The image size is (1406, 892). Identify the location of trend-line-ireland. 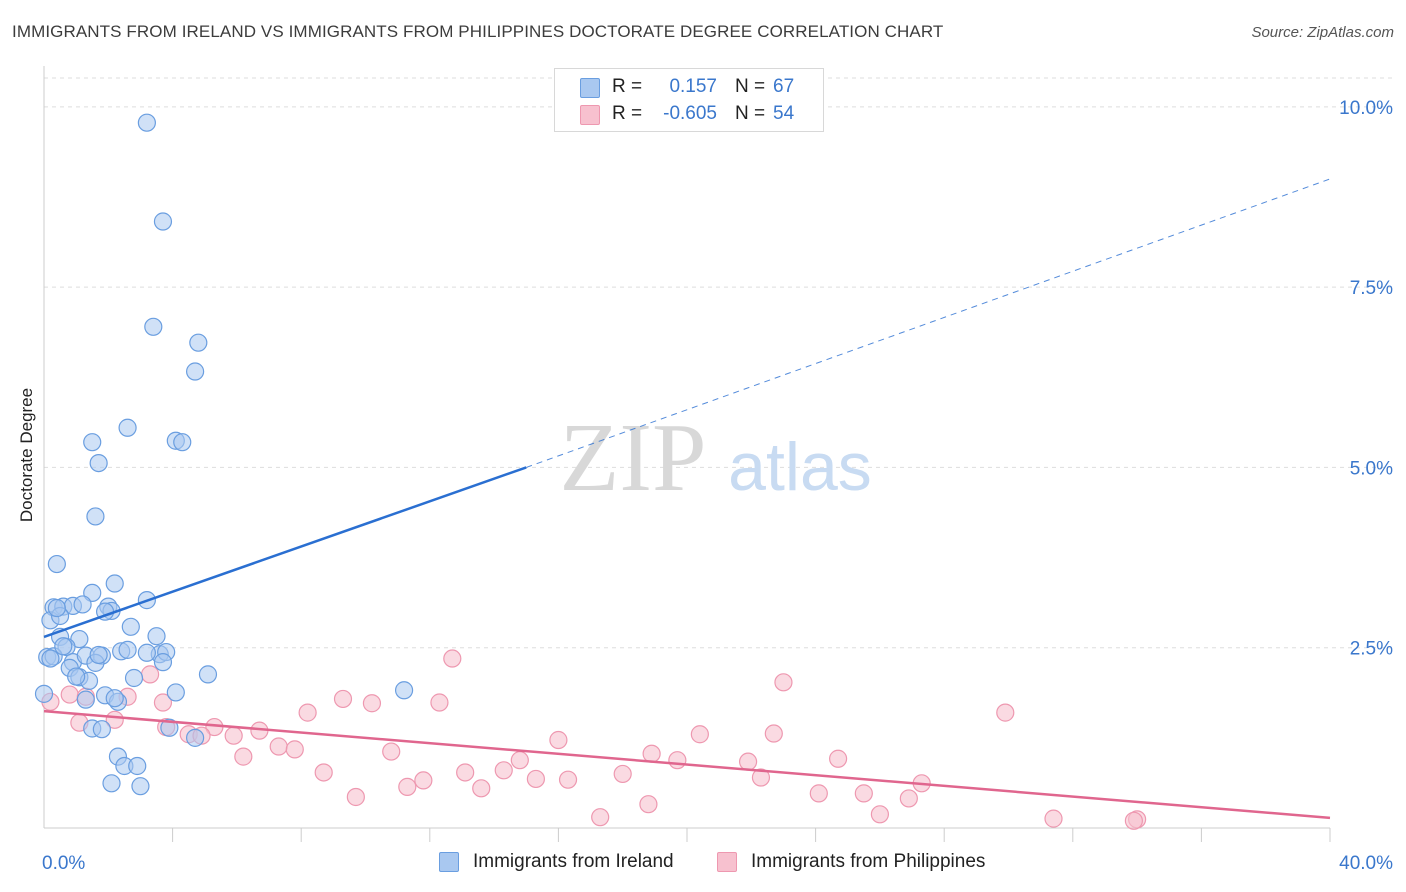
(285, 552).